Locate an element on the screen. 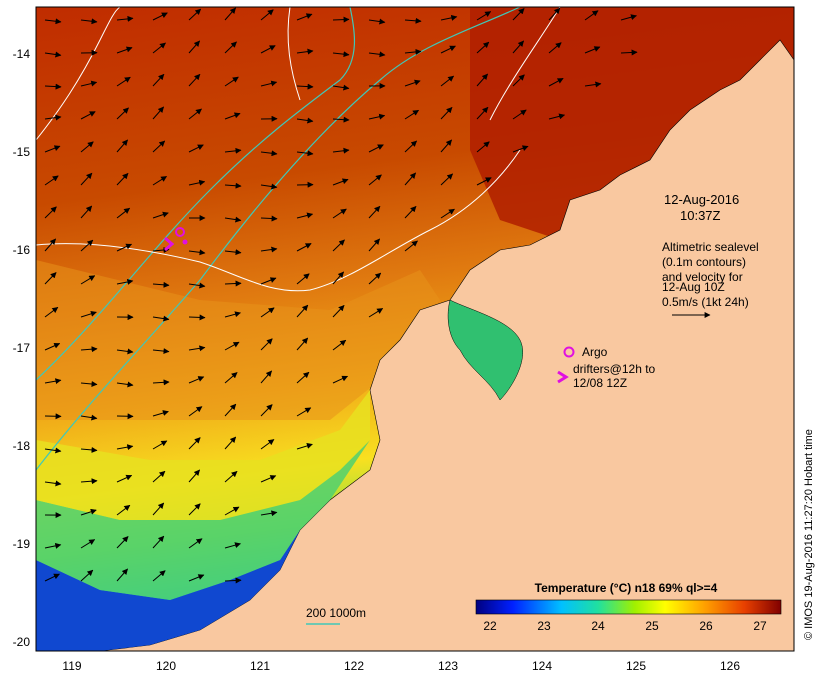 The image size is (820, 680). cool-coastal-water is located at coordinates (168, 590).